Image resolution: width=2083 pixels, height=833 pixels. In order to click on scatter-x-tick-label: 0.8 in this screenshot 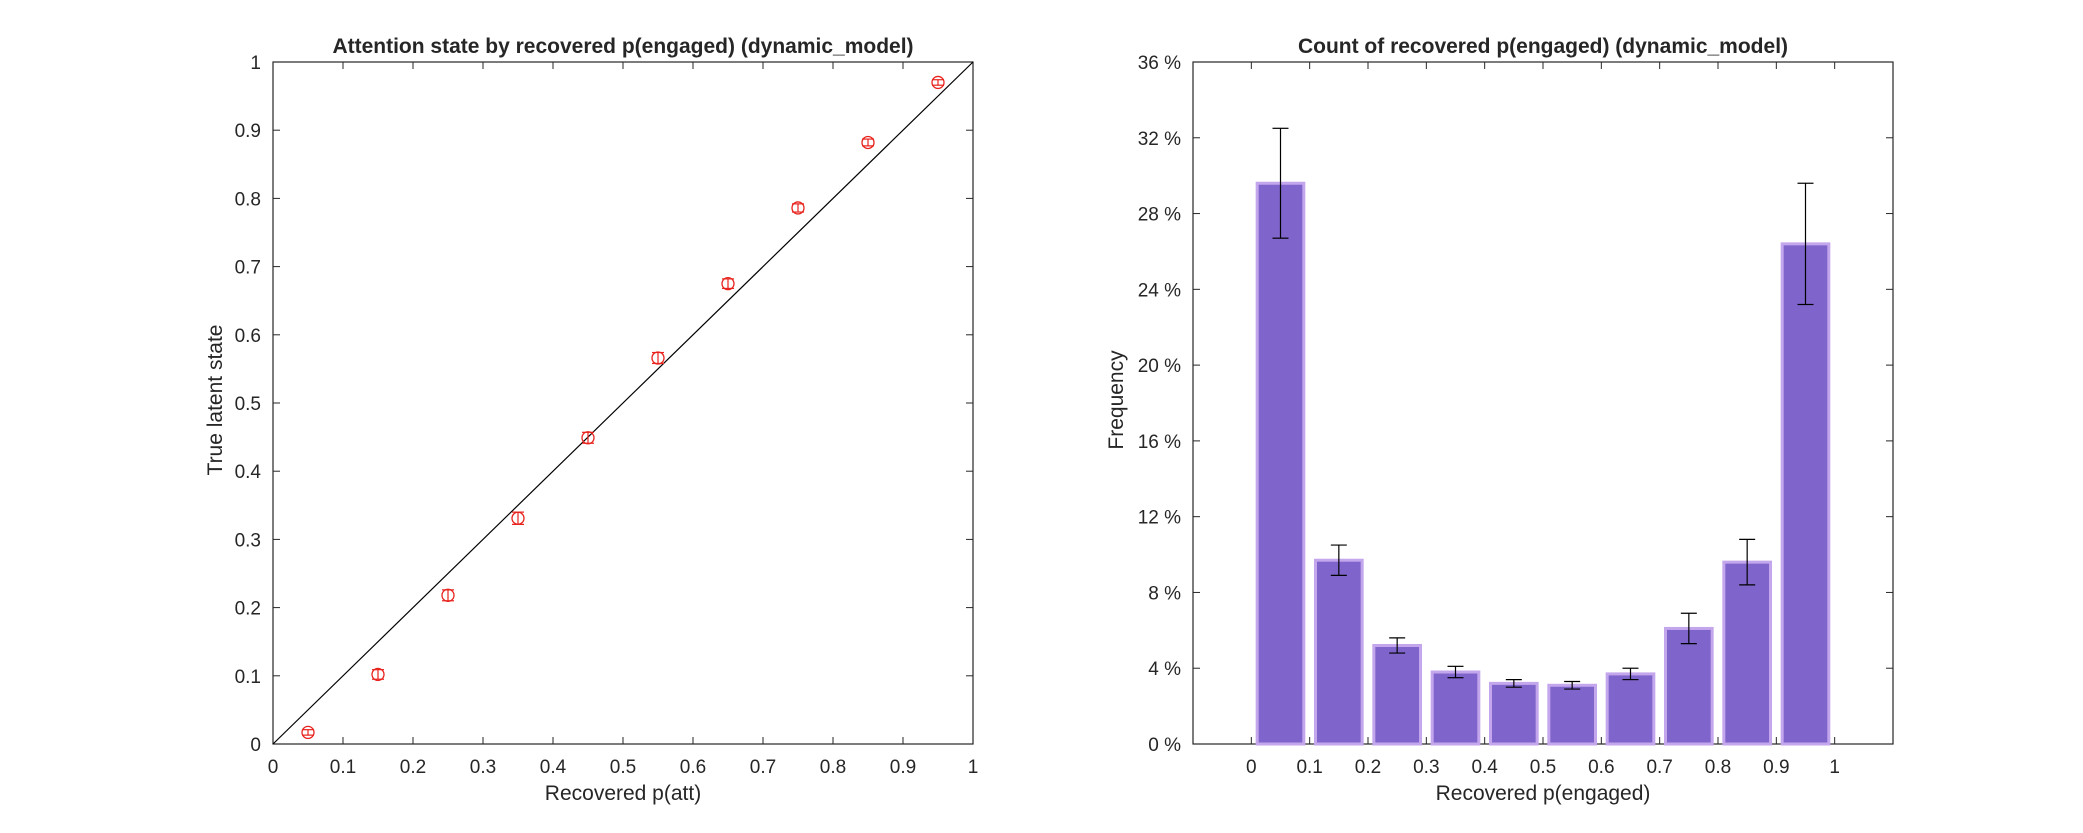, I will do `click(833, 767)`.